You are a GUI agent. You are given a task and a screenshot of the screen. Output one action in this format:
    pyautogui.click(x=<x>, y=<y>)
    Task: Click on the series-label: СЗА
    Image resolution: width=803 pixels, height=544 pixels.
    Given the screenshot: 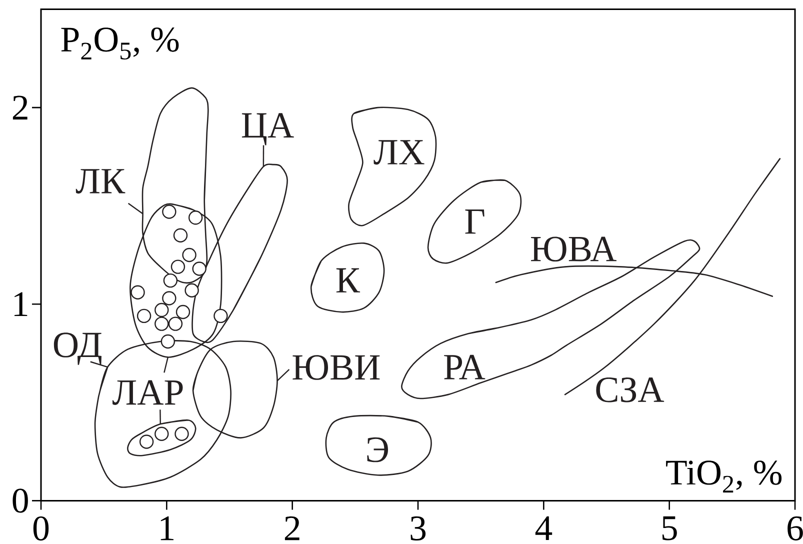 What is the action you would take?
    pyautogui.click(x=630, y=389)
    